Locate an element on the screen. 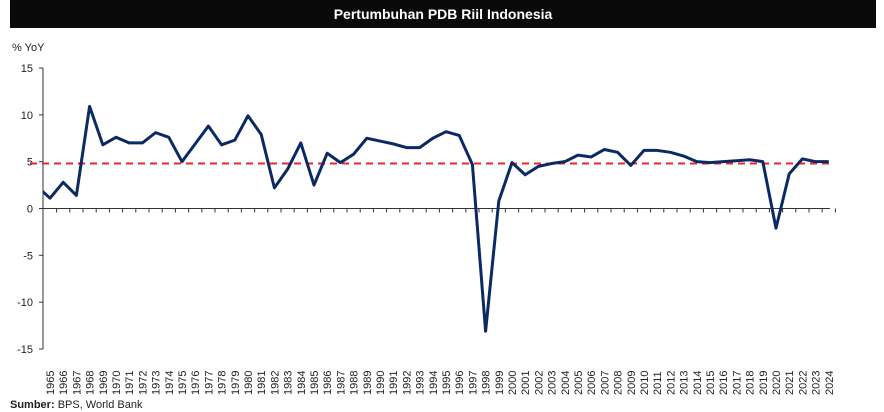 The image size is (884, 412). x-tick-label: 1966 is located at coordinates (64, 383).